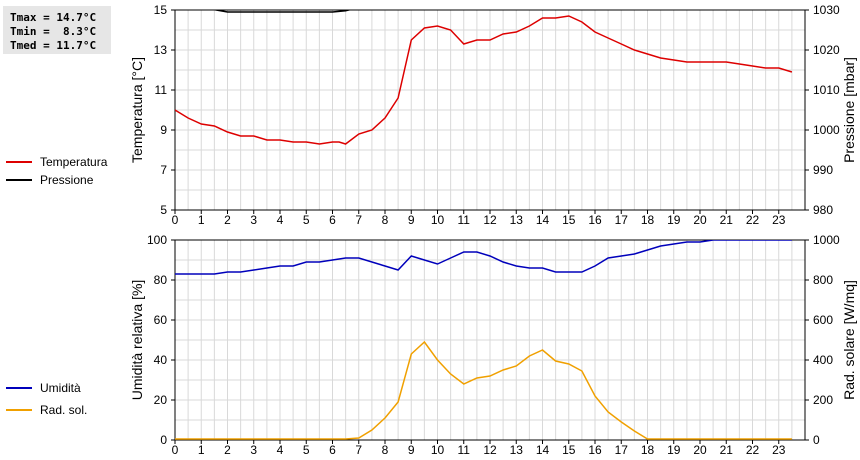 Image resolution: width=860 pixels, height=460 pixels. Describe the element at coordinates (823, 360) in the screenshot. I see `y2-tick-label: 400` at that location.